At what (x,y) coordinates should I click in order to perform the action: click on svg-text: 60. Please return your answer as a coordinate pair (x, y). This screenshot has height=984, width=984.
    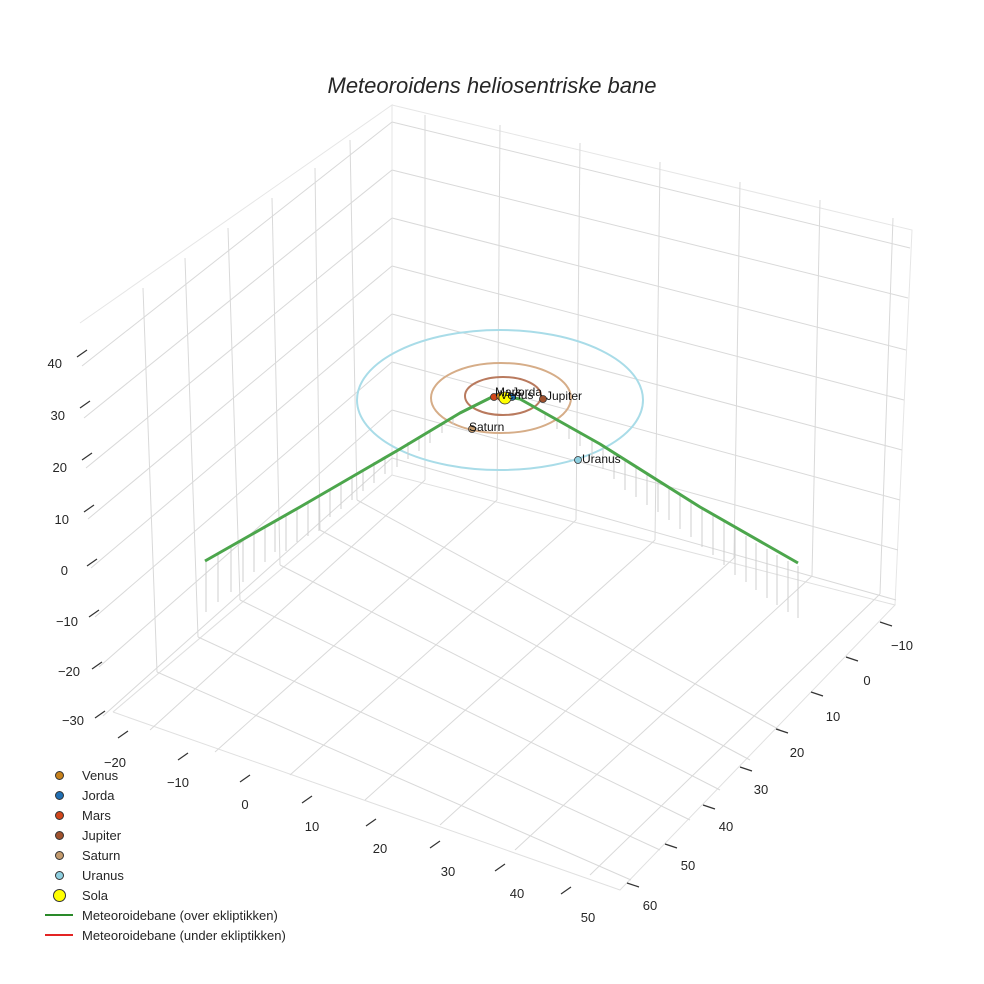
    Looking at the image, I should click on (650, 905).